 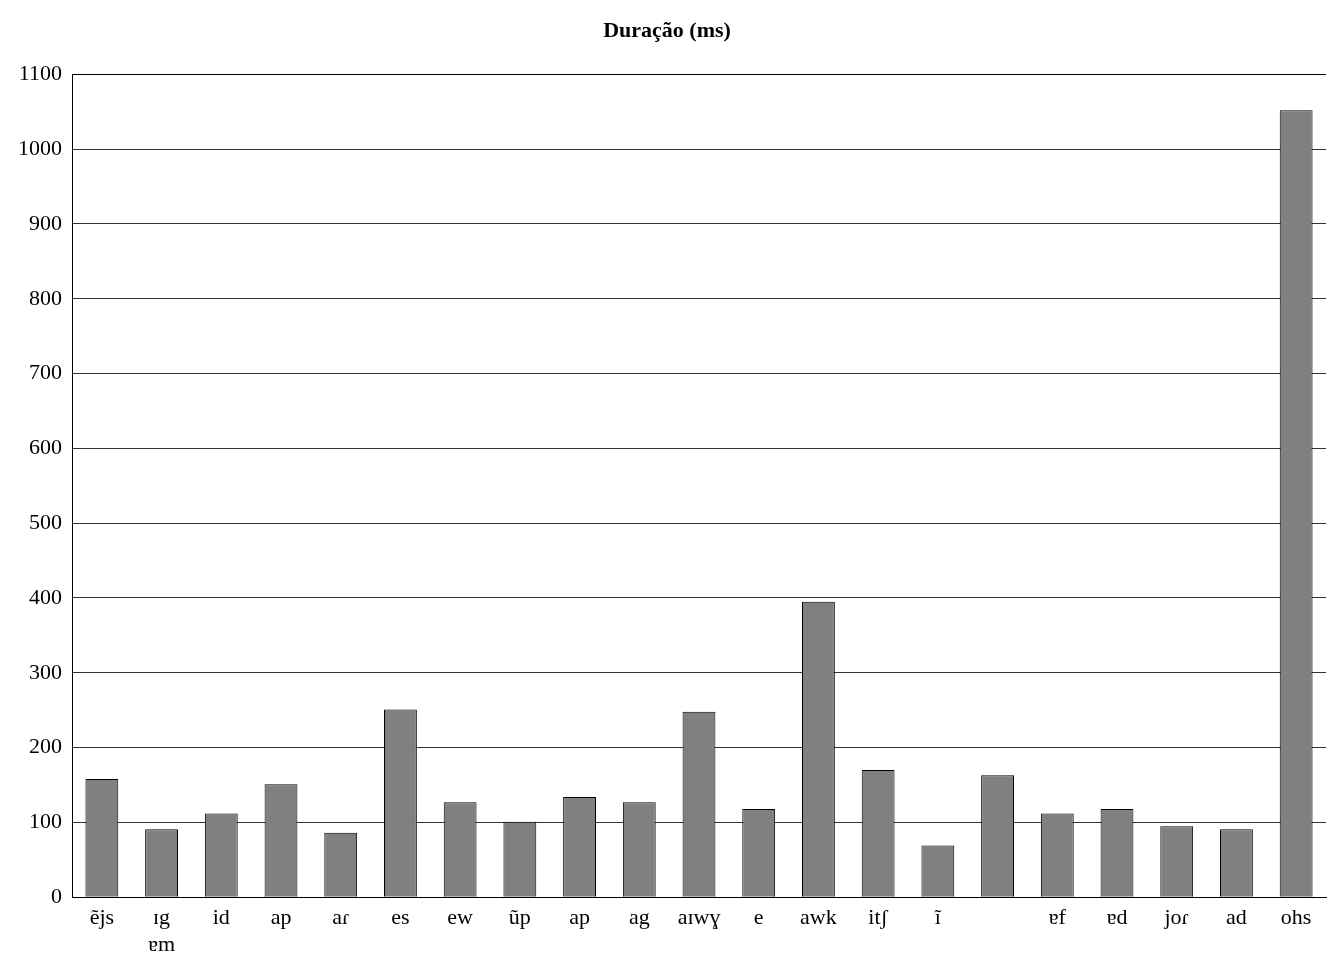 What do you see at coordinates (400, 917) in the screenshot?
I see `x-tick-label: es` at bounding box center [400, 917].